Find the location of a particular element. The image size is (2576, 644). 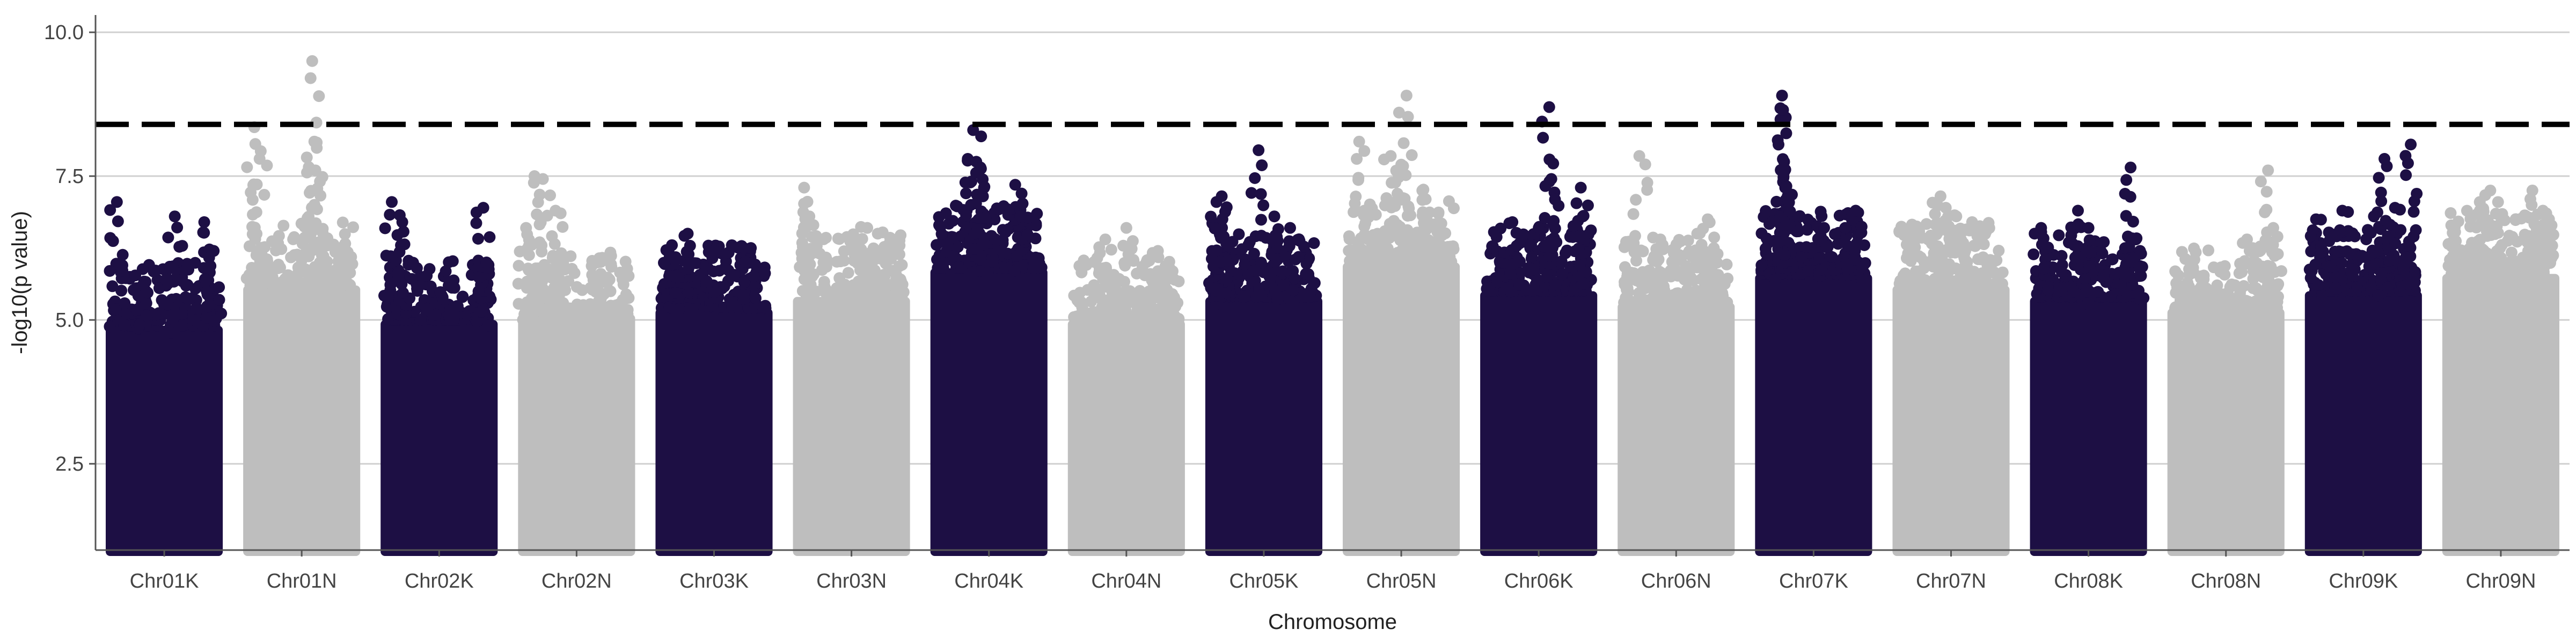

x-tick-label: Chr01N is located at coordinates (302, 581).